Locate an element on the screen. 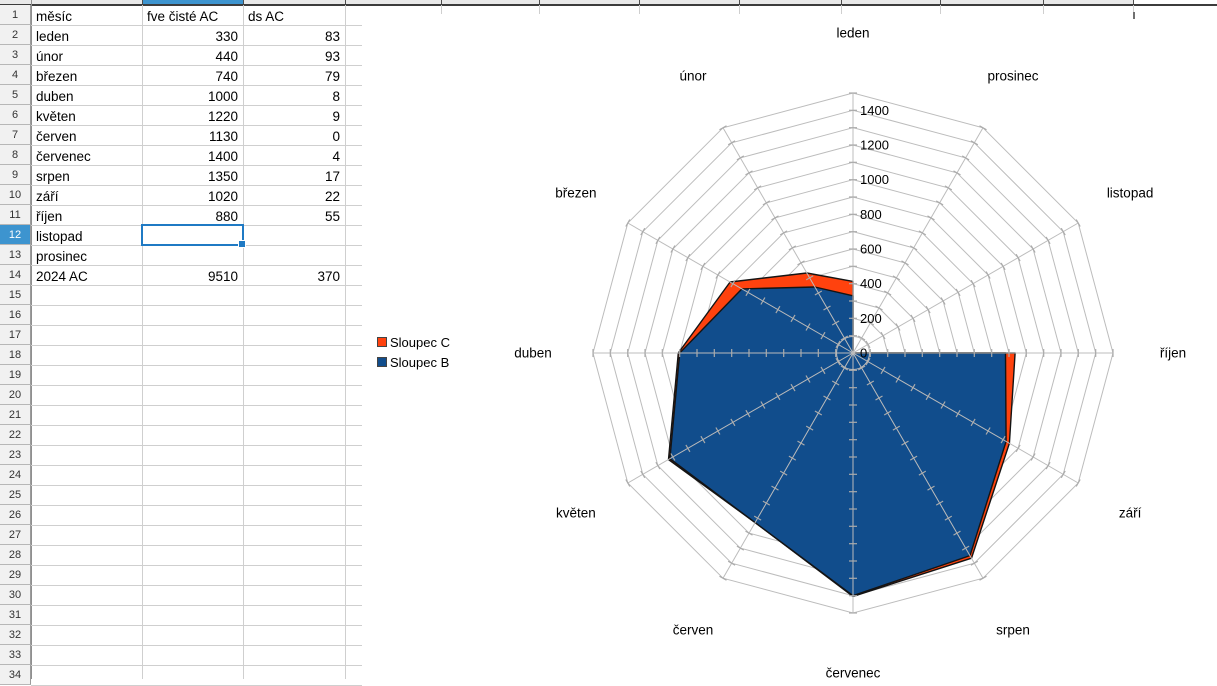 This screenshot has height=686, width=1217. row-header-9: 9 is located at coordinates (15, 175).